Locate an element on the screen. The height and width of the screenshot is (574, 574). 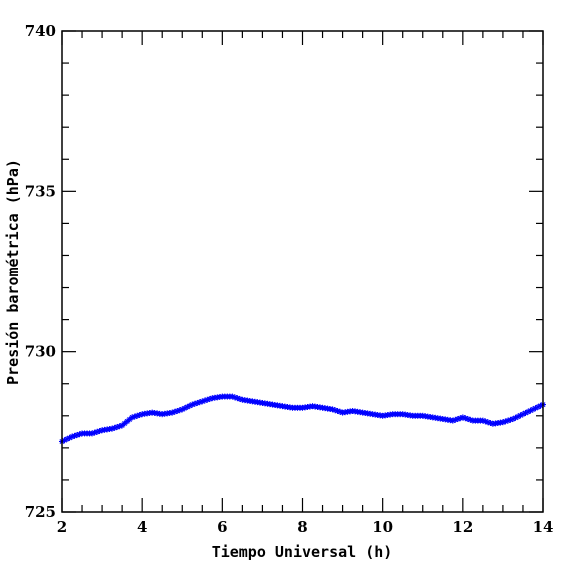
x-tick-label: 14 is located at coordinates (543, 527).